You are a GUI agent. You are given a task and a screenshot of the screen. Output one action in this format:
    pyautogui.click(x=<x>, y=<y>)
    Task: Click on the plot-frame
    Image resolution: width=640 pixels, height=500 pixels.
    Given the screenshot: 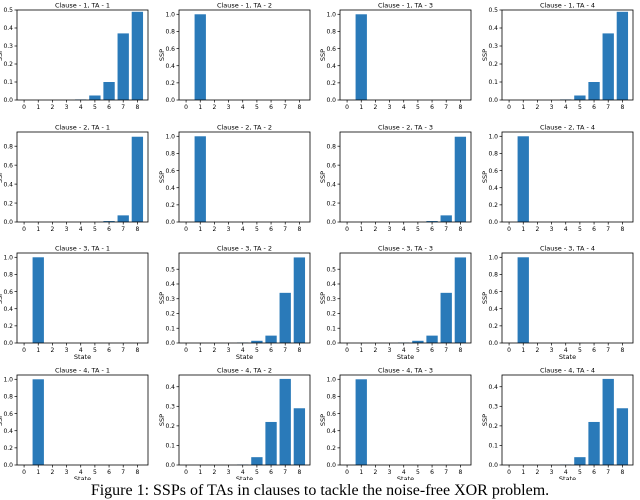 What is the action you would take?
    pyautogui.click(x=405, y=177)
    